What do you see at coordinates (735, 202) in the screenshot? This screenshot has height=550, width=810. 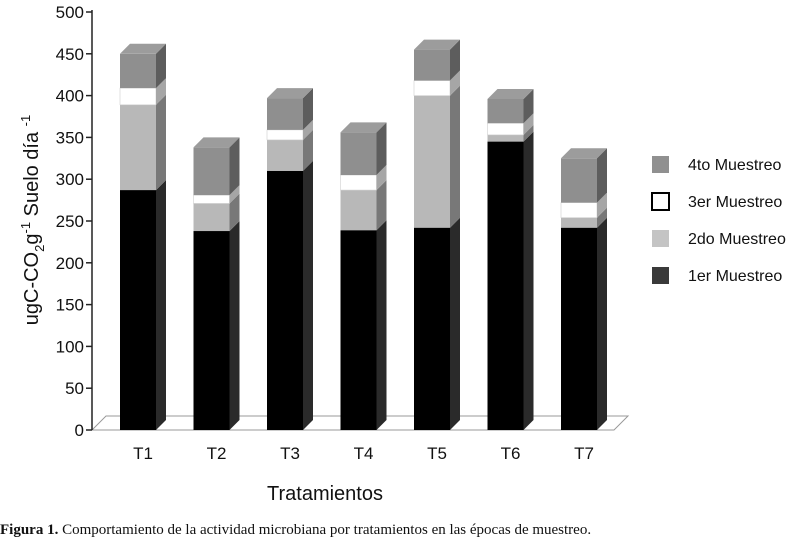 I see `legend-label: 3er Muestreo` at bounding box center [735, 202].